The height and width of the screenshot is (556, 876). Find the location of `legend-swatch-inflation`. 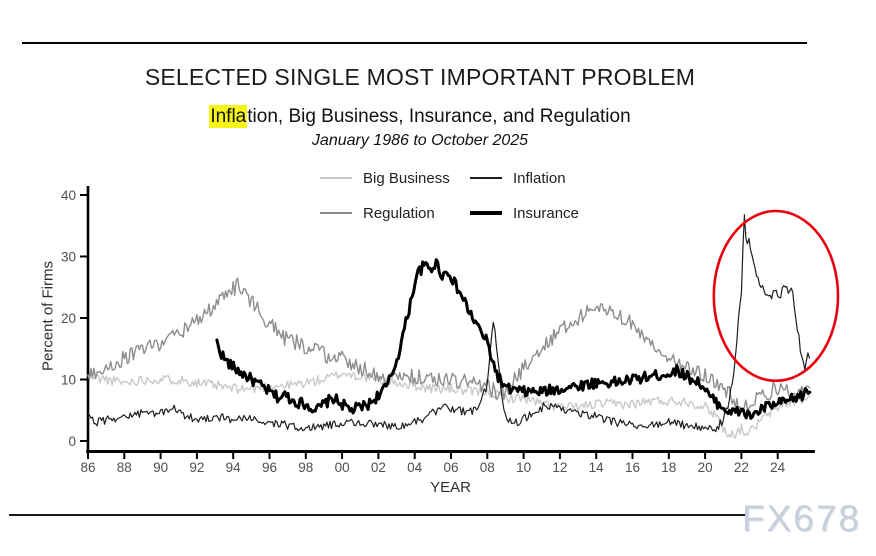

legend-swatch-inflation is located at coordinates (486, 178).